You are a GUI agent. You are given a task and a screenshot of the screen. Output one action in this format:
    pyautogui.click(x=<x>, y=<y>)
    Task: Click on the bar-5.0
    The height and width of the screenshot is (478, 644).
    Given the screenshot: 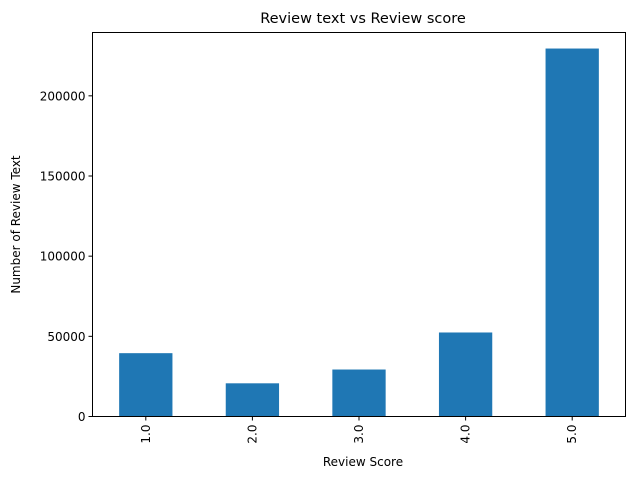 What is the action you would take?
    pyautogui.click(x=572, y=232)
    